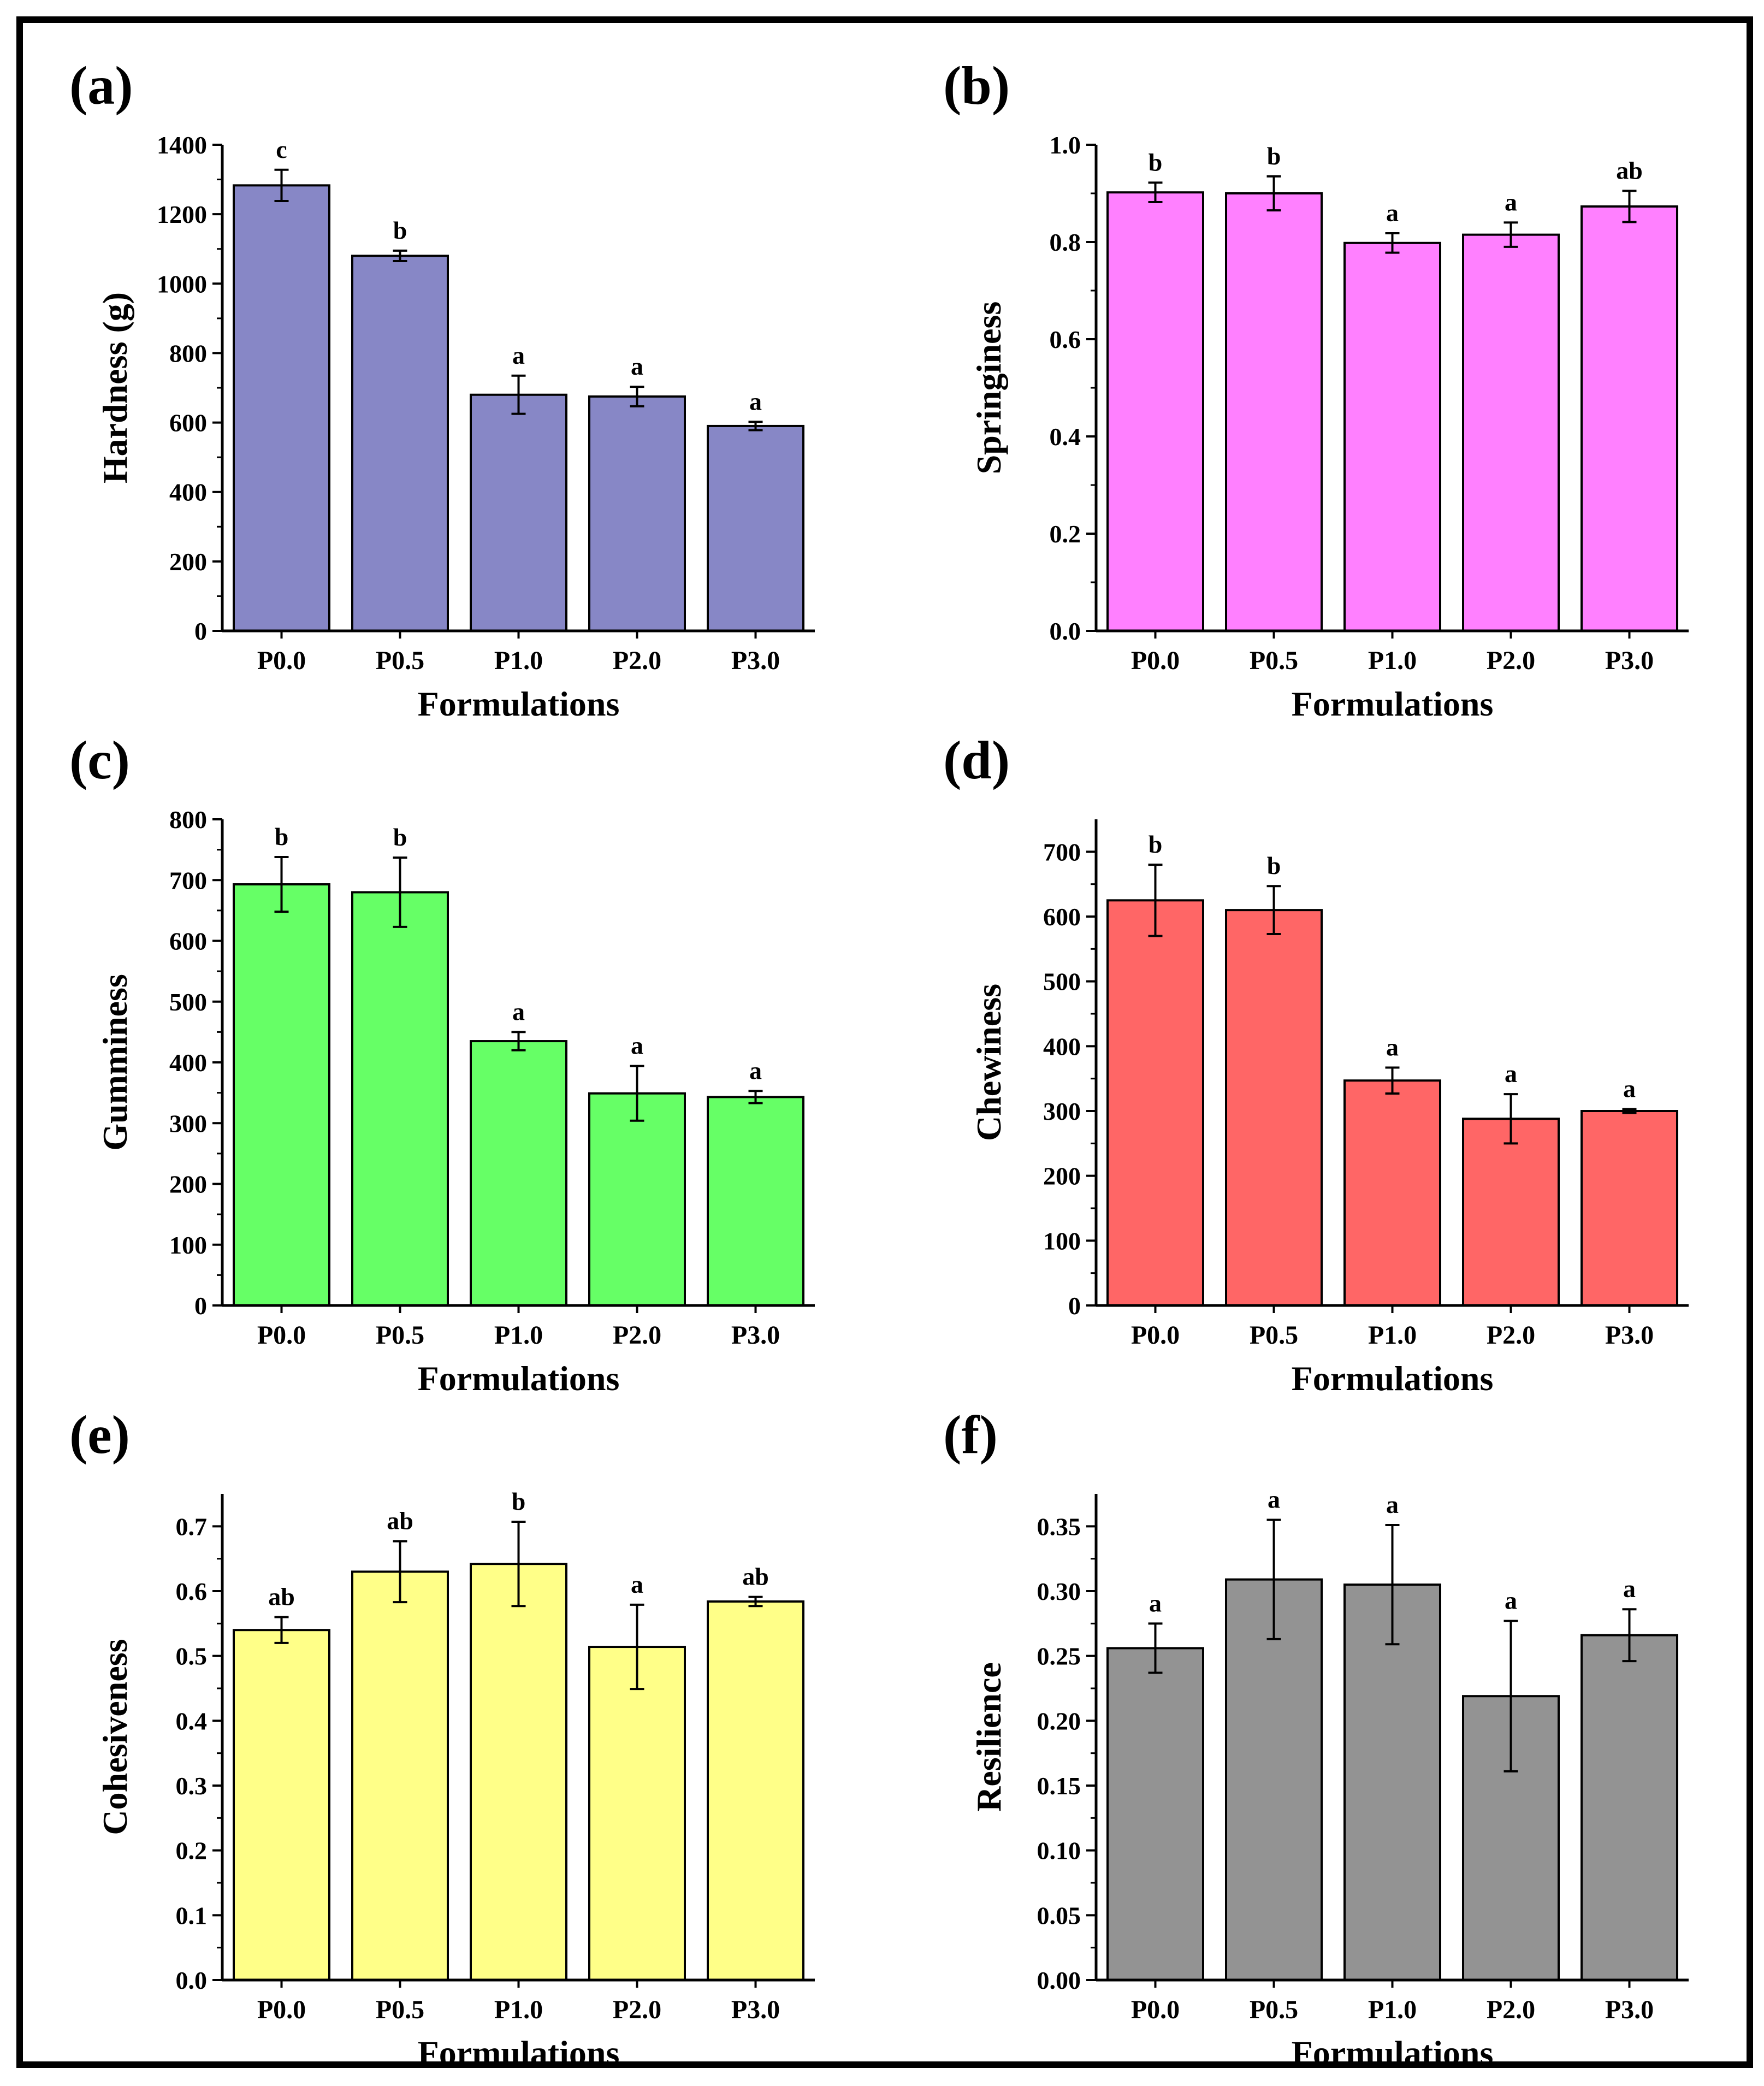 This screenshot has width=1764, height=2086. Describe the element at coordinates (1062, 1111) in the screenshot. I see `y-tick-label: 300` at that location.